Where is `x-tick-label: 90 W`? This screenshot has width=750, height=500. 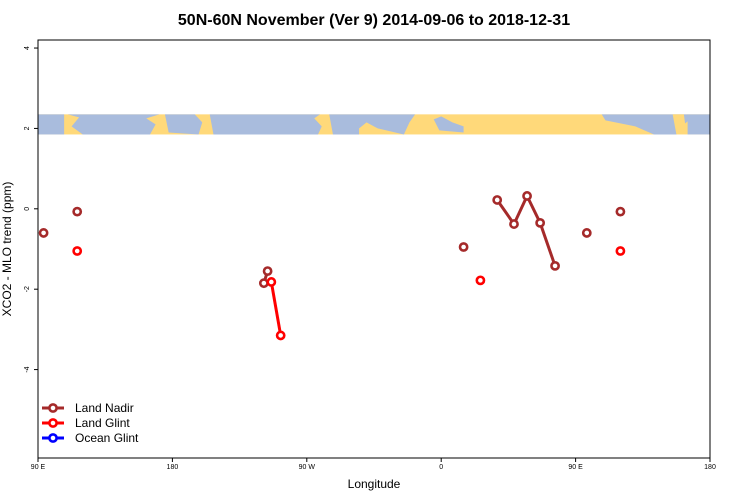 x-tick-label: 90 W is located at coordinates (307, 467).